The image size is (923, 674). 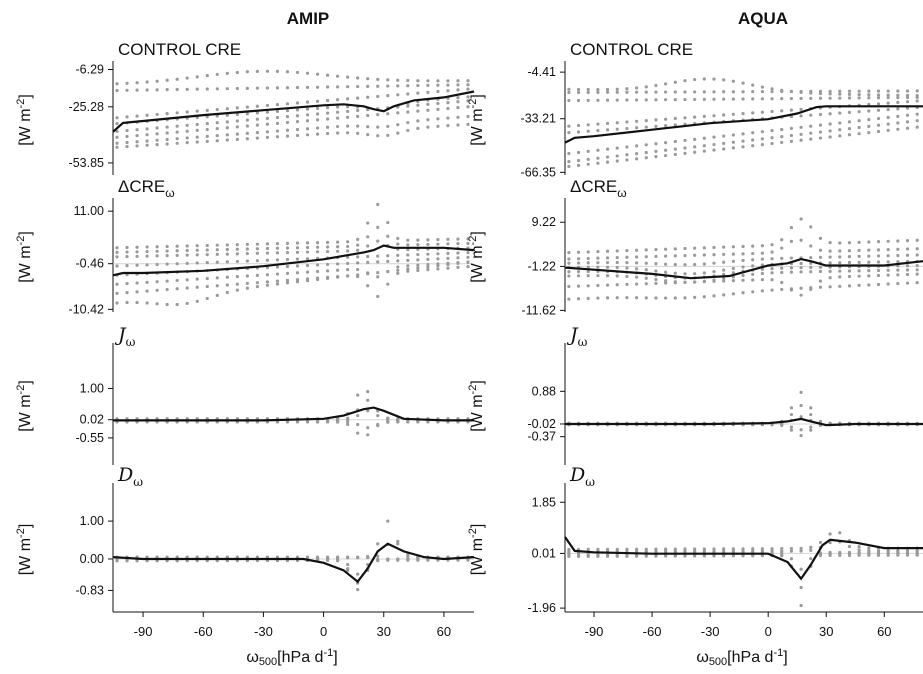 What do you see at coordinates (125, 336) in the screenshot?
I see `panel-label: Jω` at bounding box center [125, 336].